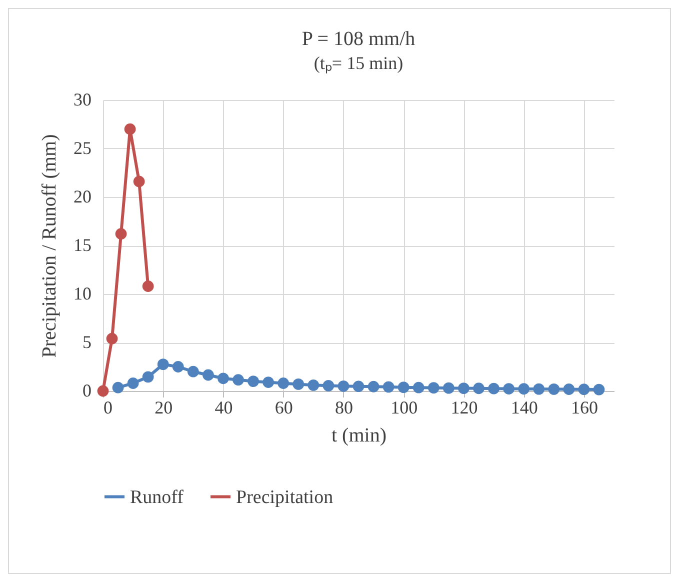 Image resolution: width=681 pixels, height=586 pixels. Describe the element at coordinates (87, 390) in the screenshot. I see `y-tick-label: 0` at that location.